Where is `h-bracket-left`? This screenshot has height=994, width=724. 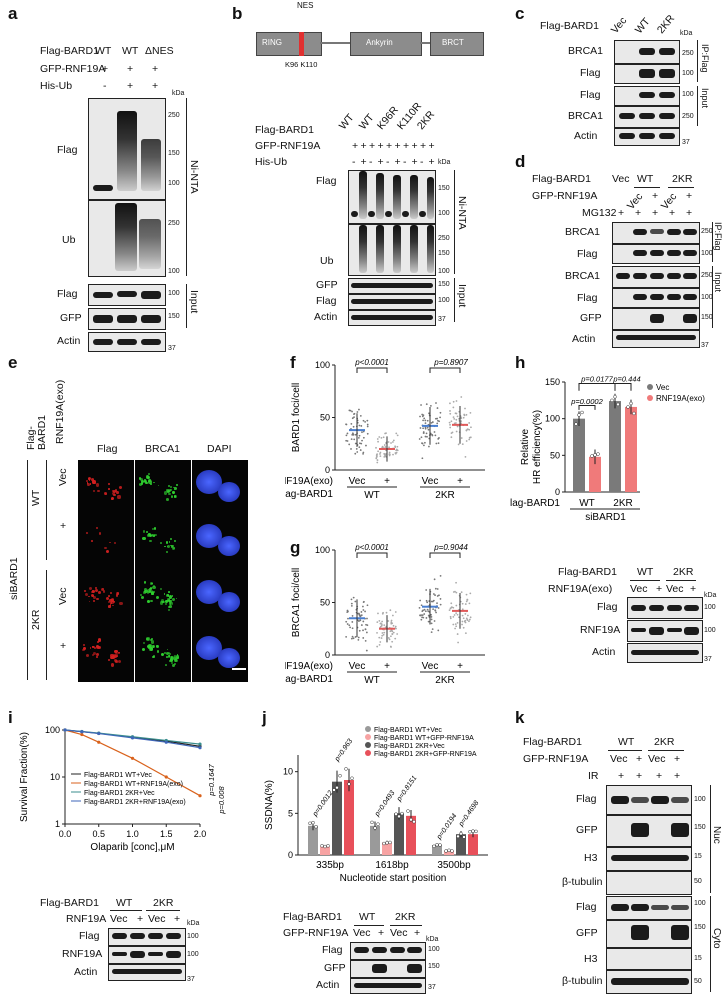
h-bracket-left is located at coordinates (587, 407).